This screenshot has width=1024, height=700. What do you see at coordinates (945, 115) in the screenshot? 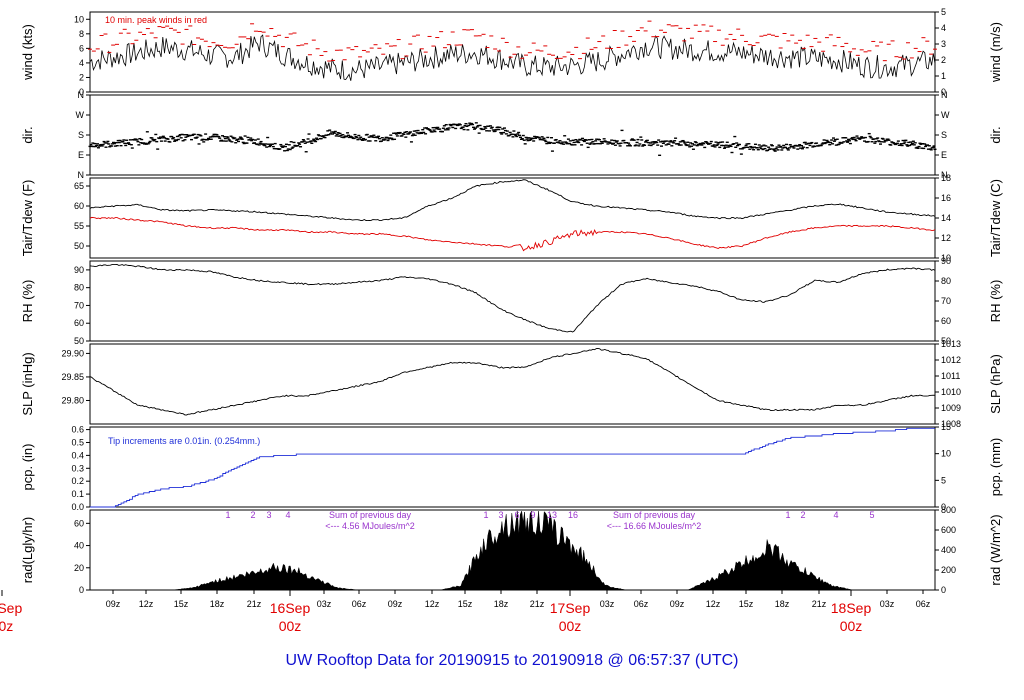
I see `right-tick-label: W` at bounding box center [945, 115].